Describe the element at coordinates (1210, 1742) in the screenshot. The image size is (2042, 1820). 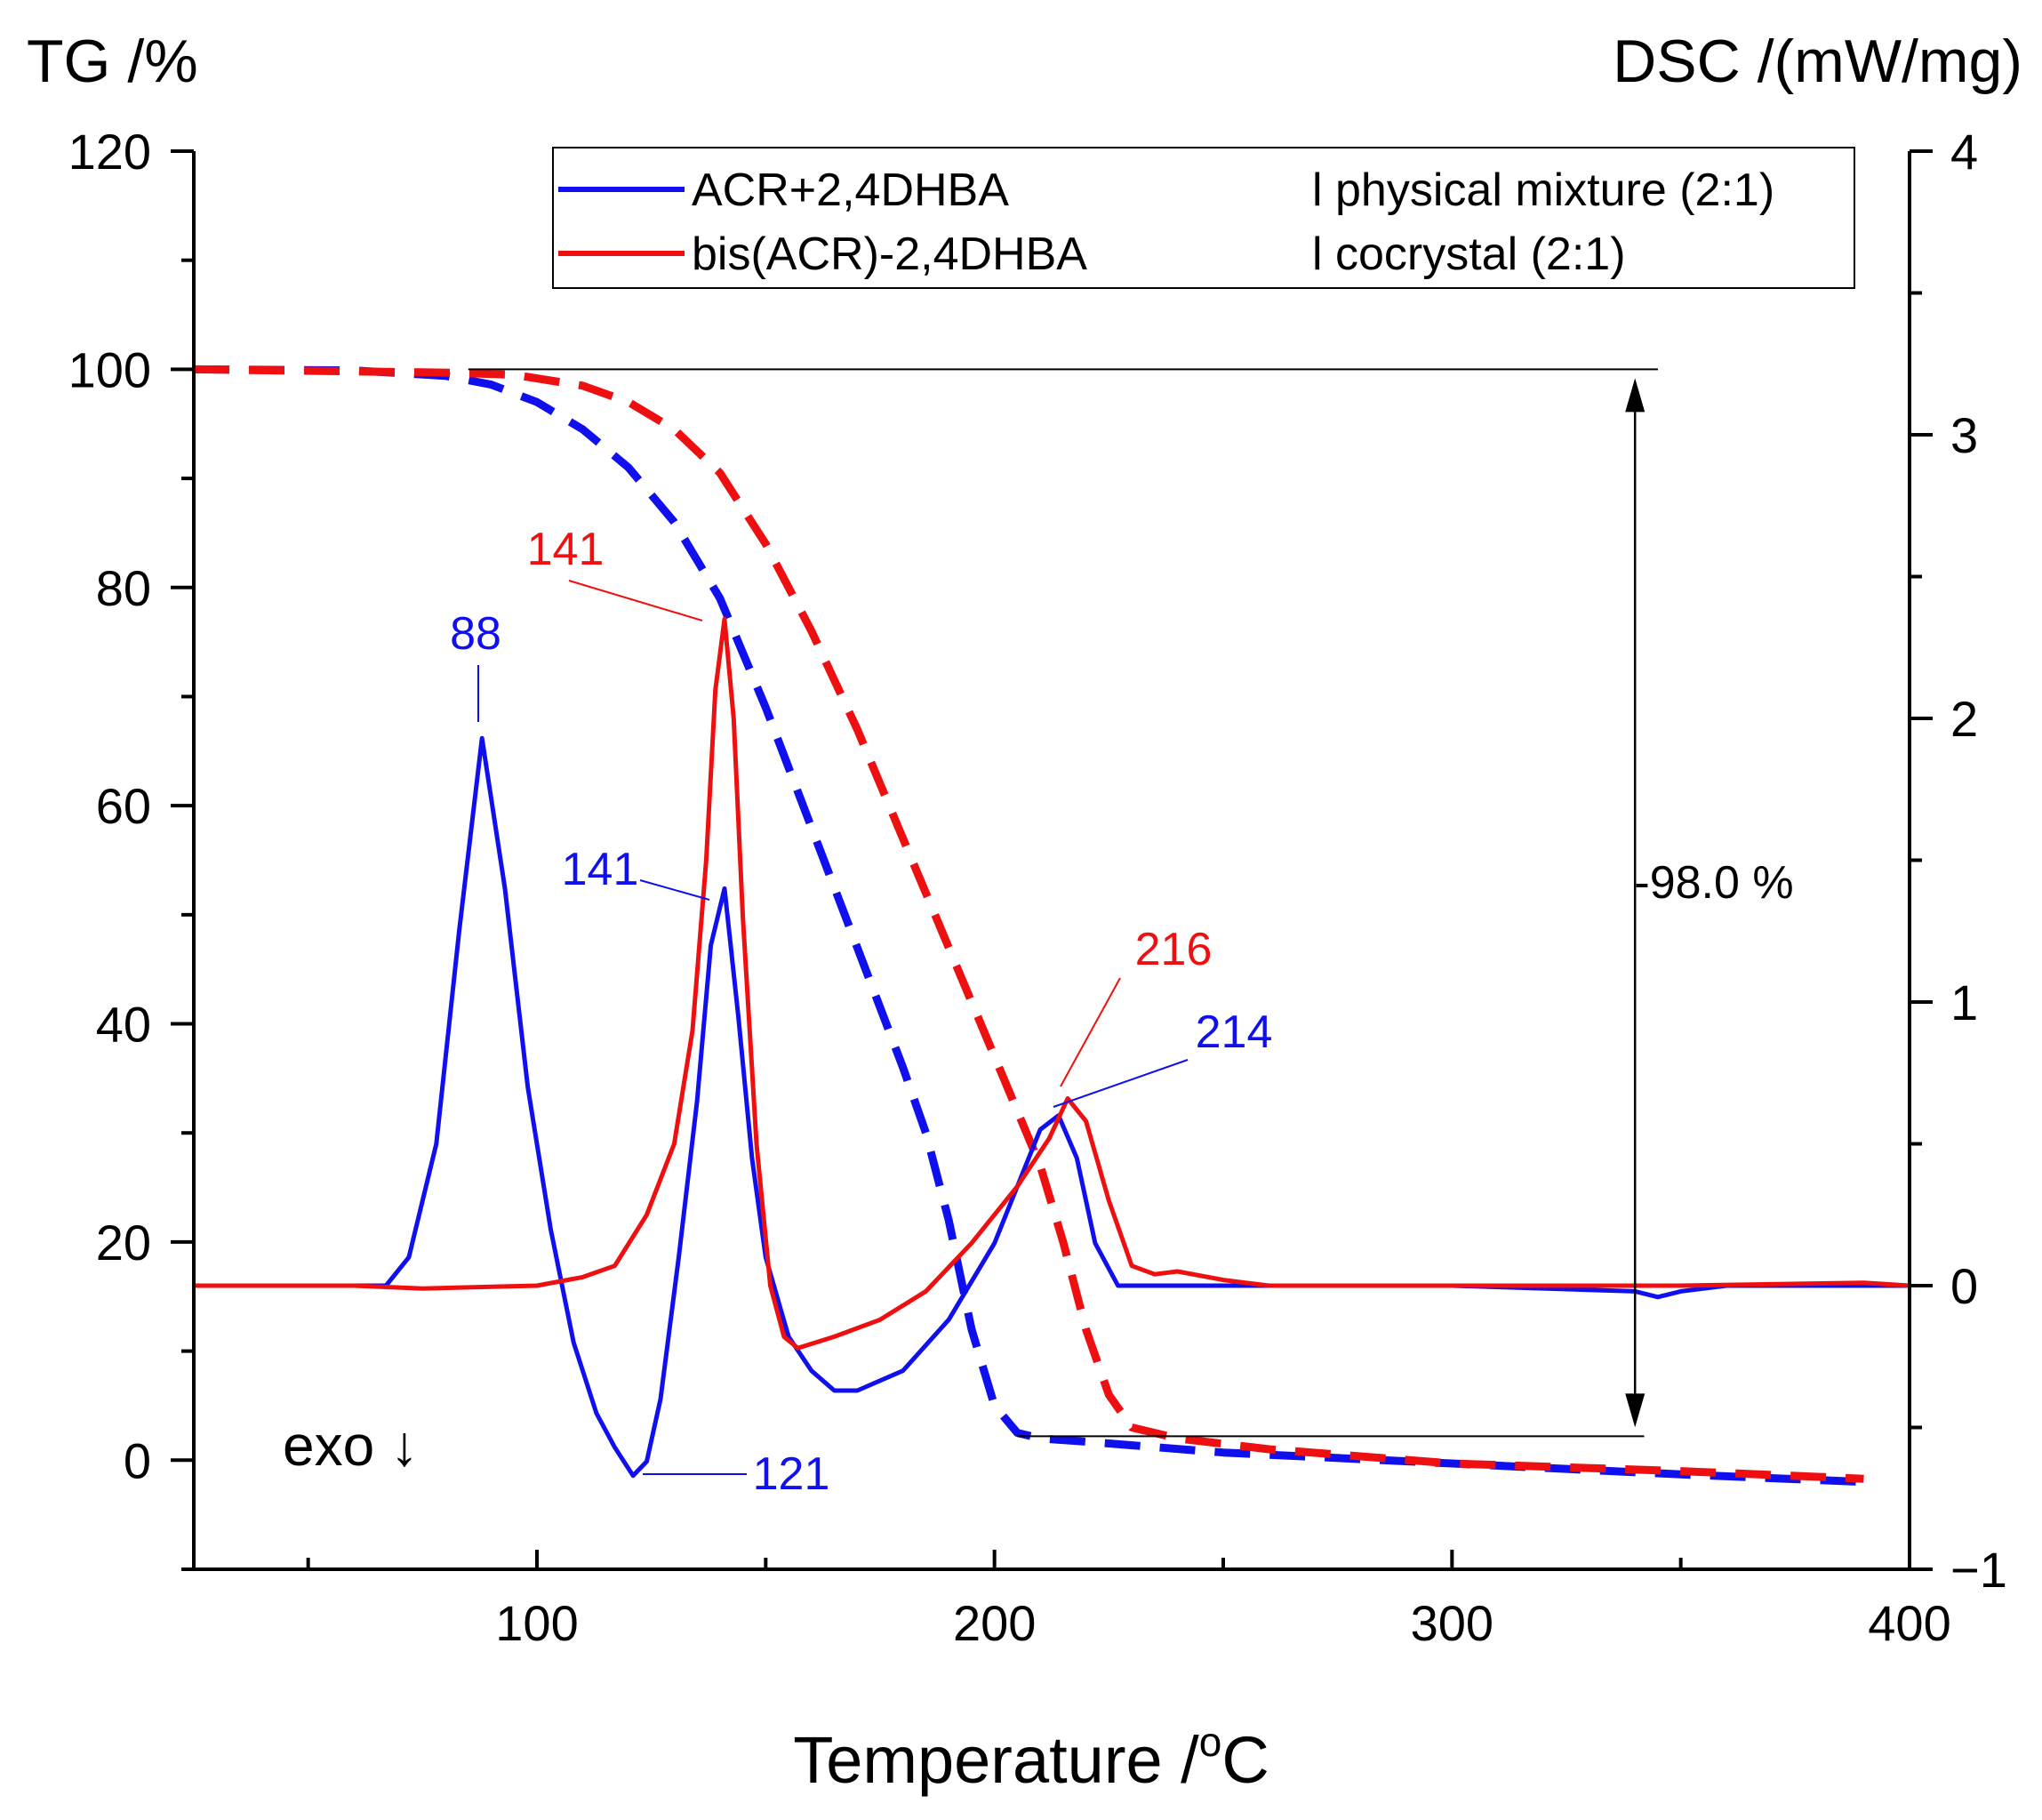
I see `x-axis-title-superscript: o` at that location.